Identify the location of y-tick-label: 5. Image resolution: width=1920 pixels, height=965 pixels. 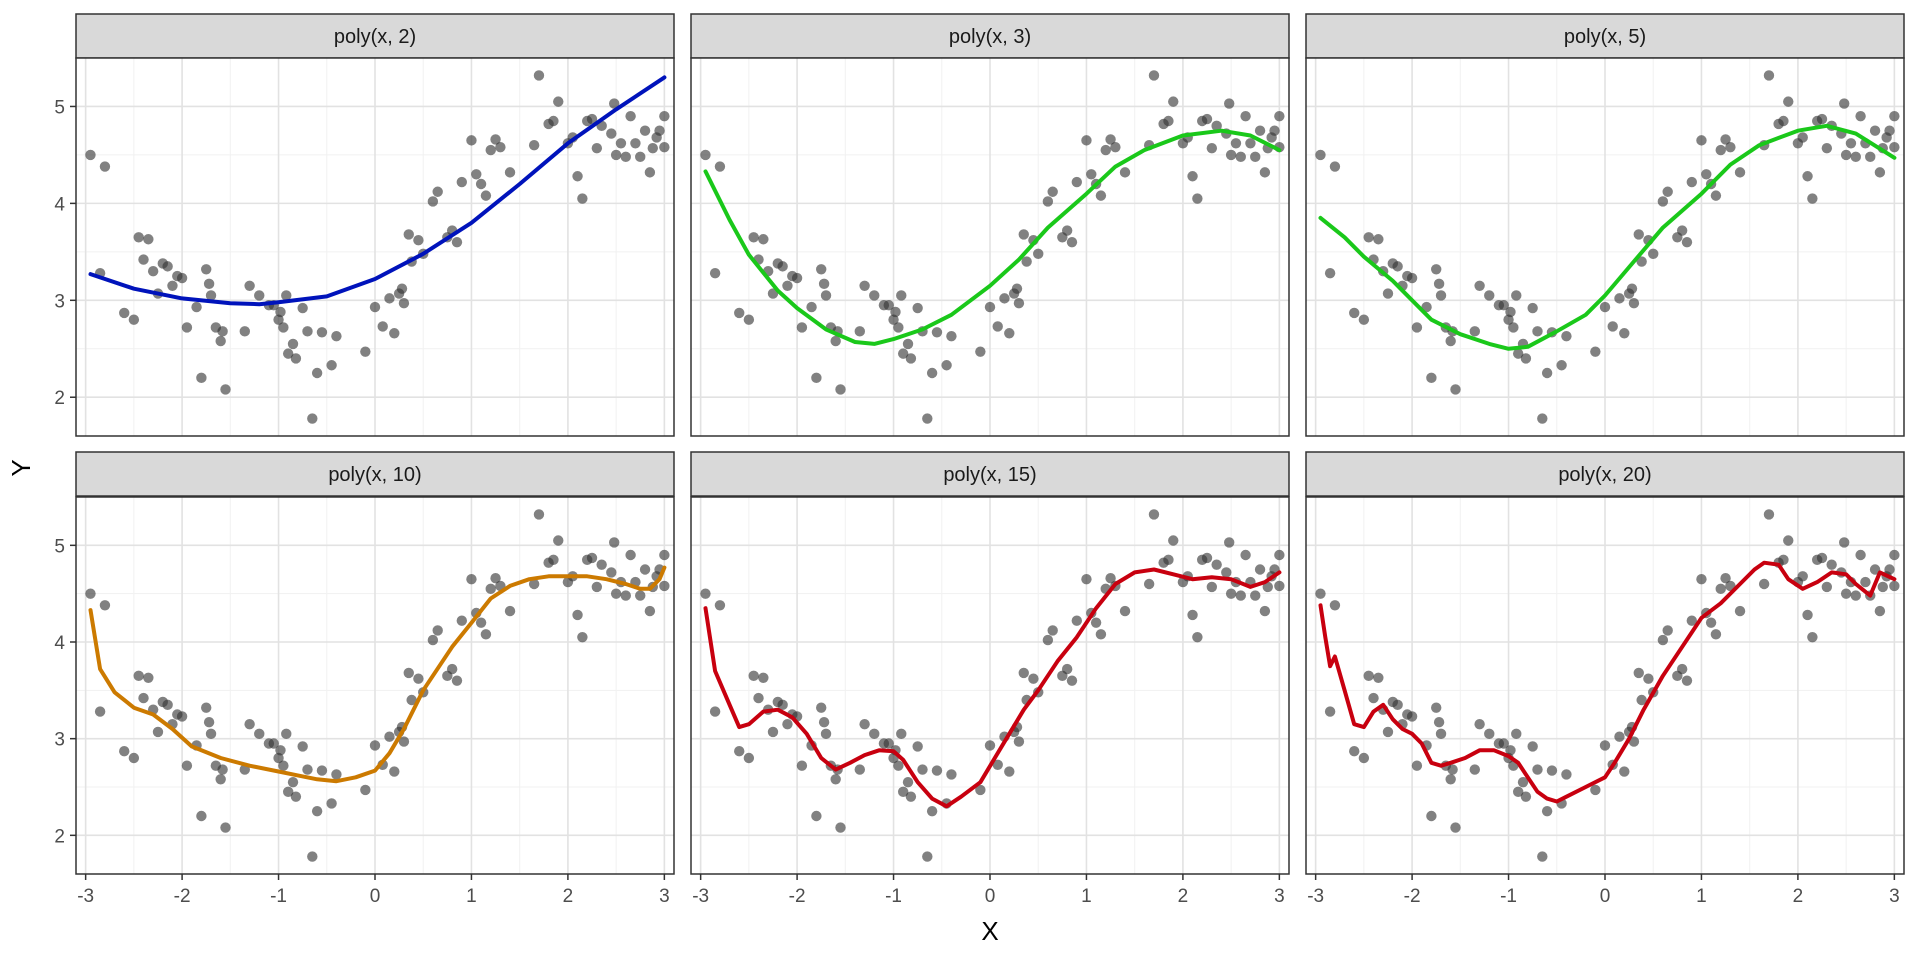
(59, 107).